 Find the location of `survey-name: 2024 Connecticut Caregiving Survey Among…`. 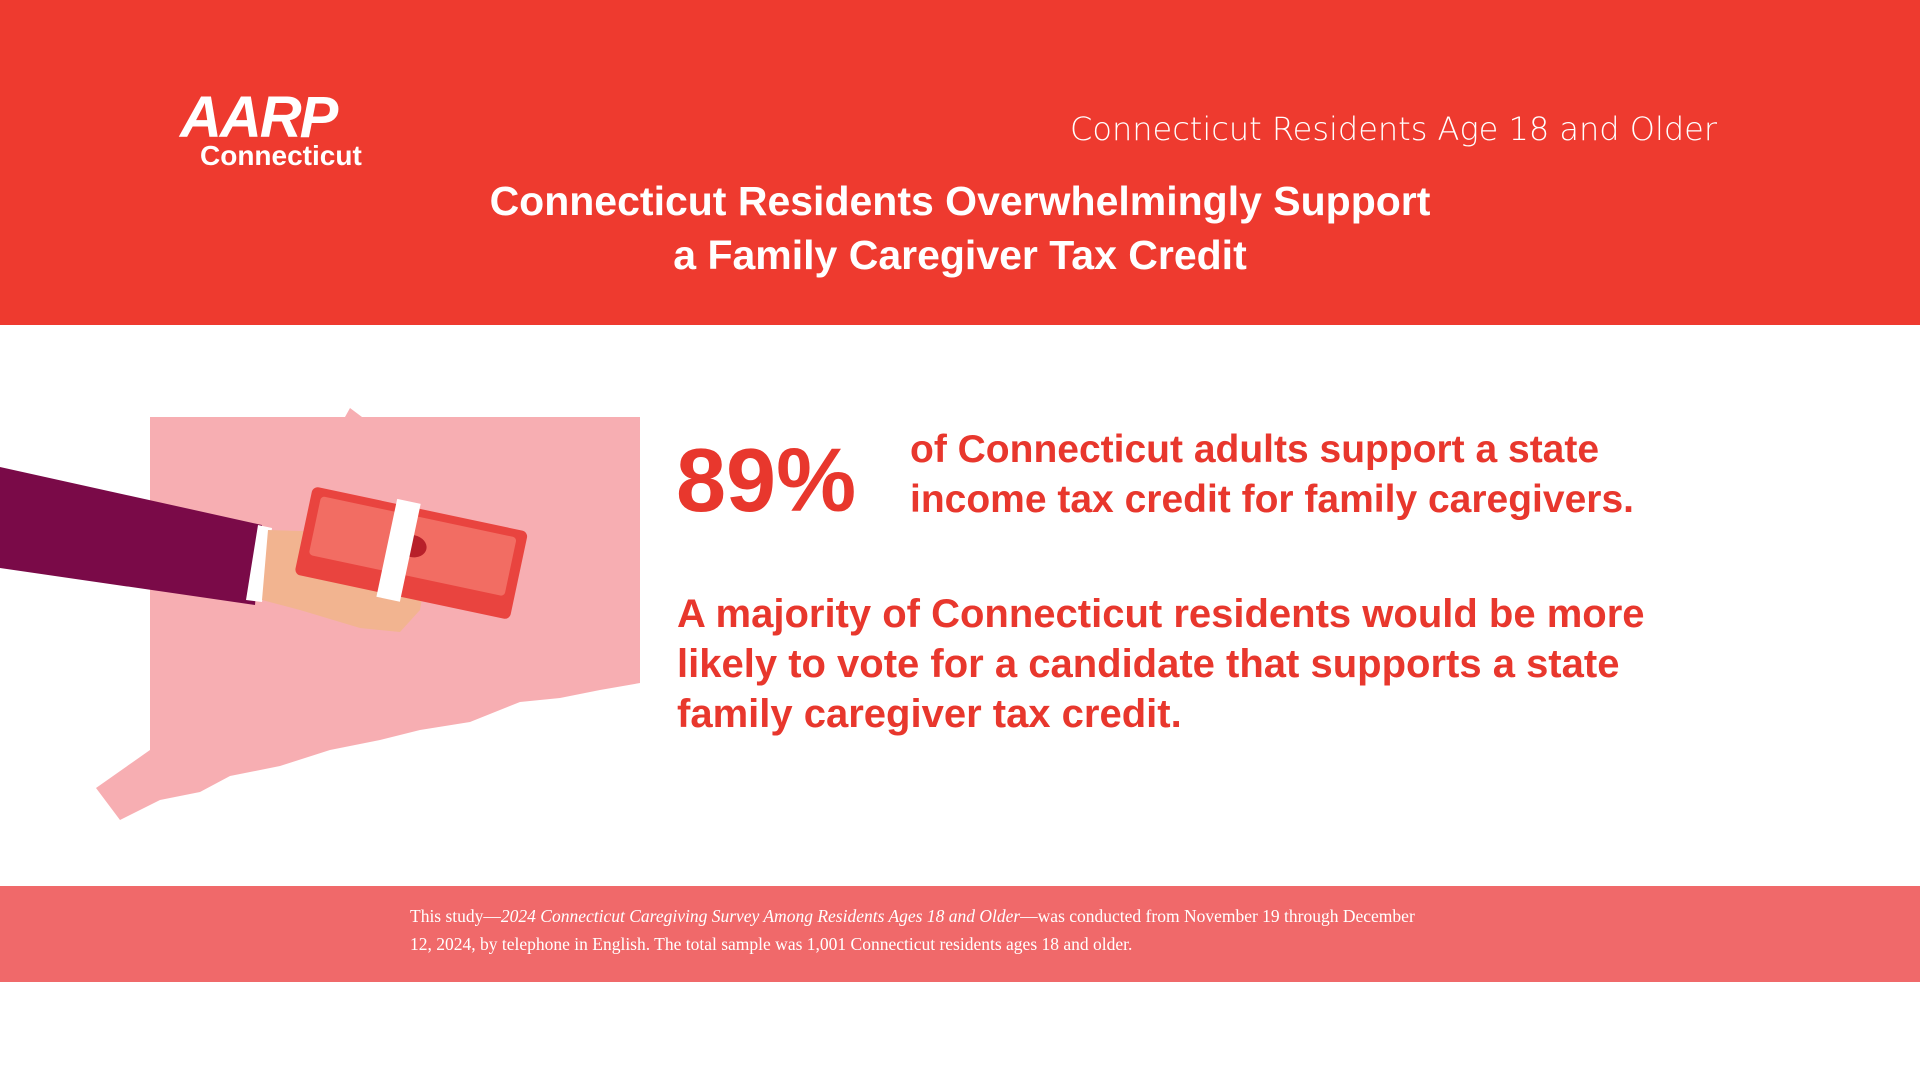

survey-name: 2024 Connecticut Caregiving Survey Among… is located at coordinates (760, 916).